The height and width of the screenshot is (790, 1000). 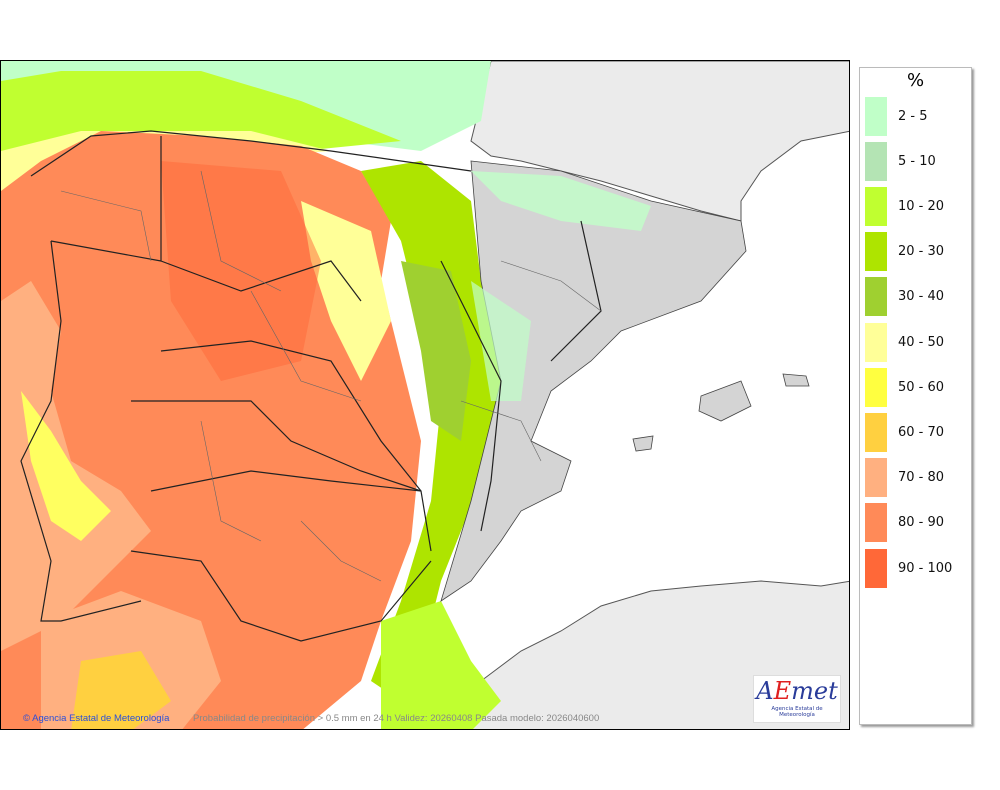 What do you see at coordinates (925, 568) in the screenshot?
I see `legend-label: 90 - 100` at bounding box center [925, 568].